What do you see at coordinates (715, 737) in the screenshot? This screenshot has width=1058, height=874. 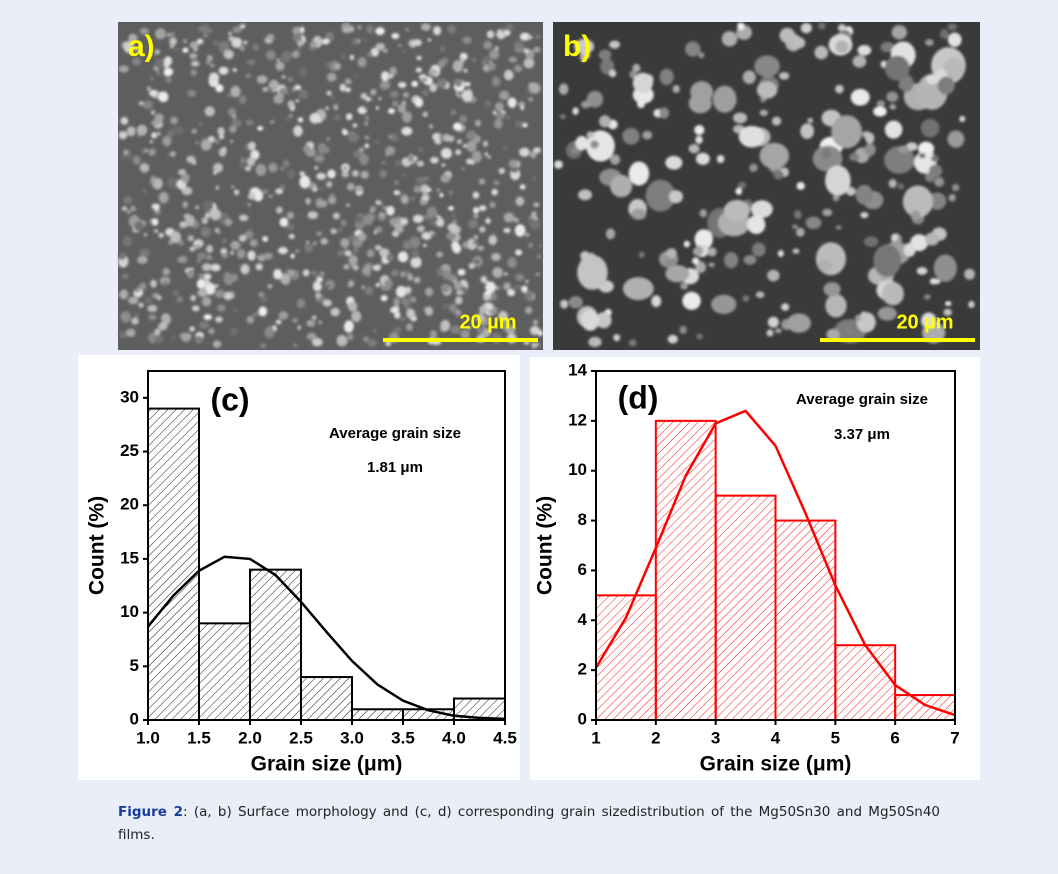 I see `x-tick-label: 3` at bounding box center [715, 737].